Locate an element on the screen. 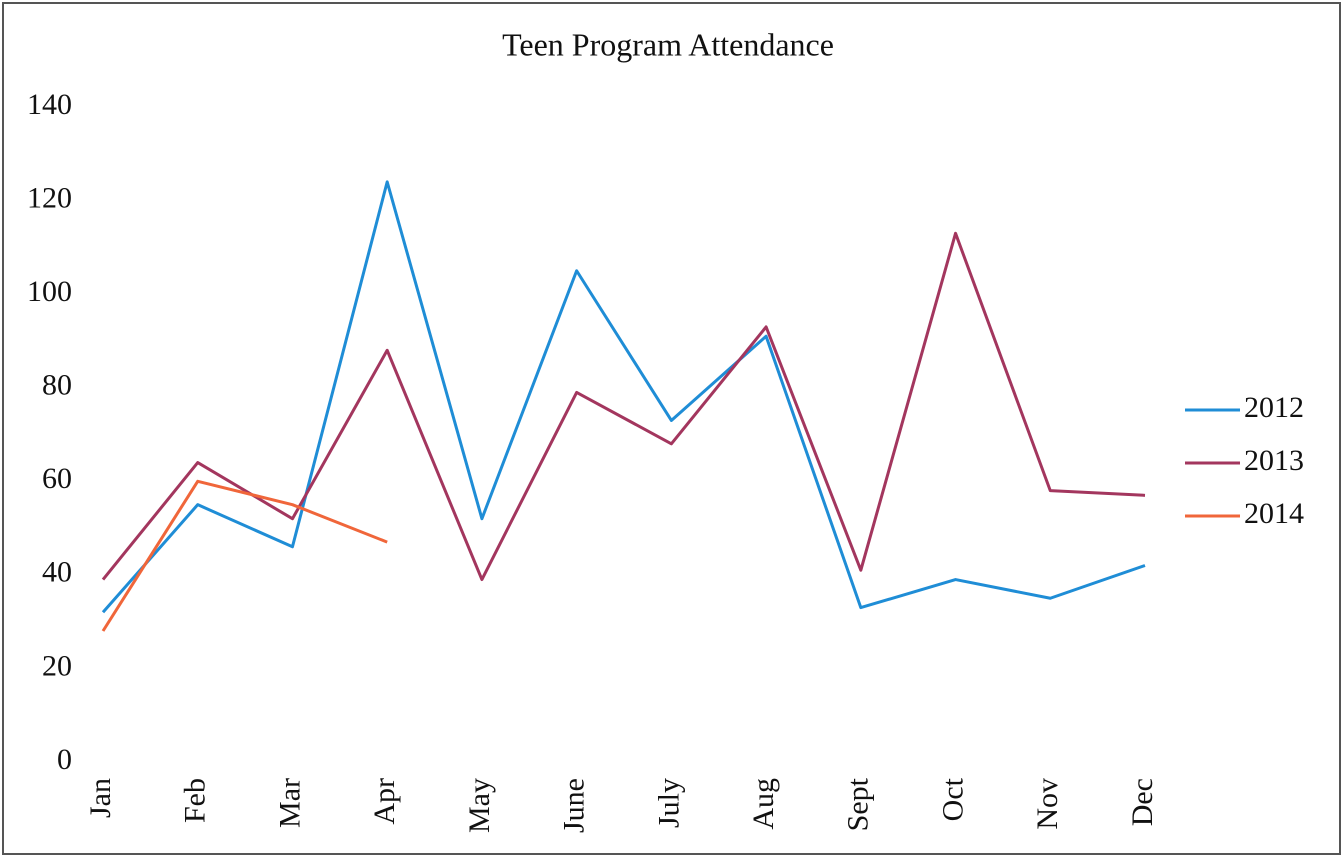  legend-label: 2013 is located at coordinates (1274, 460).